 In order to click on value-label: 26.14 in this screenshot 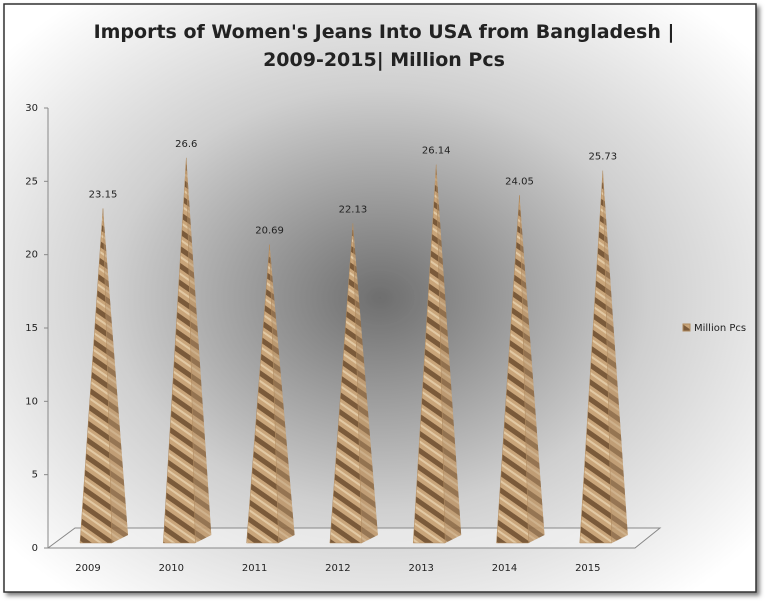, I will do `click(436, 151)`.